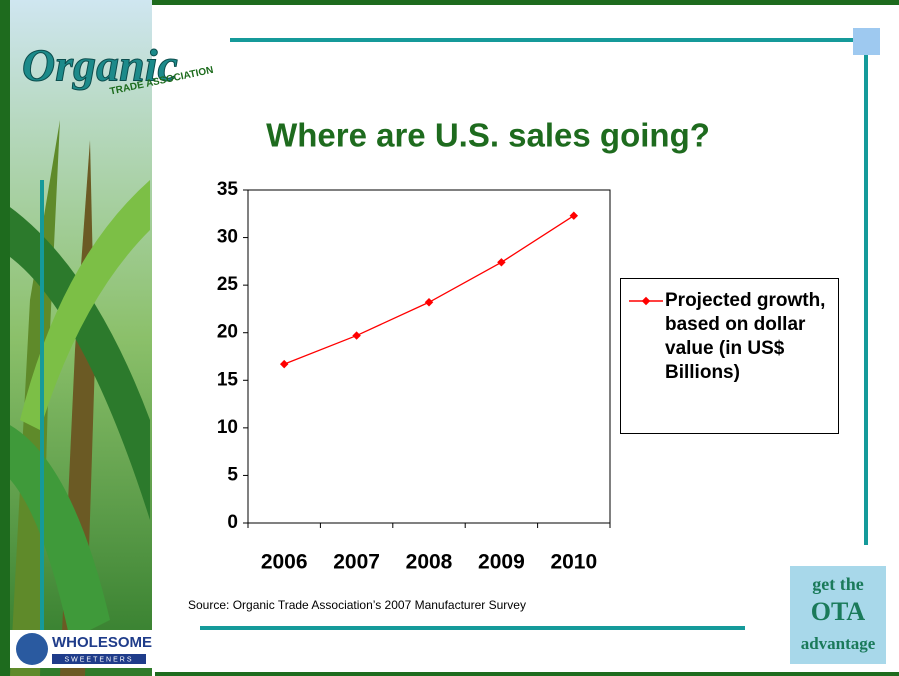  Describe the element at coordinates (228, 379) in the screenshot. I see `y-tick-label: 15` at that location.